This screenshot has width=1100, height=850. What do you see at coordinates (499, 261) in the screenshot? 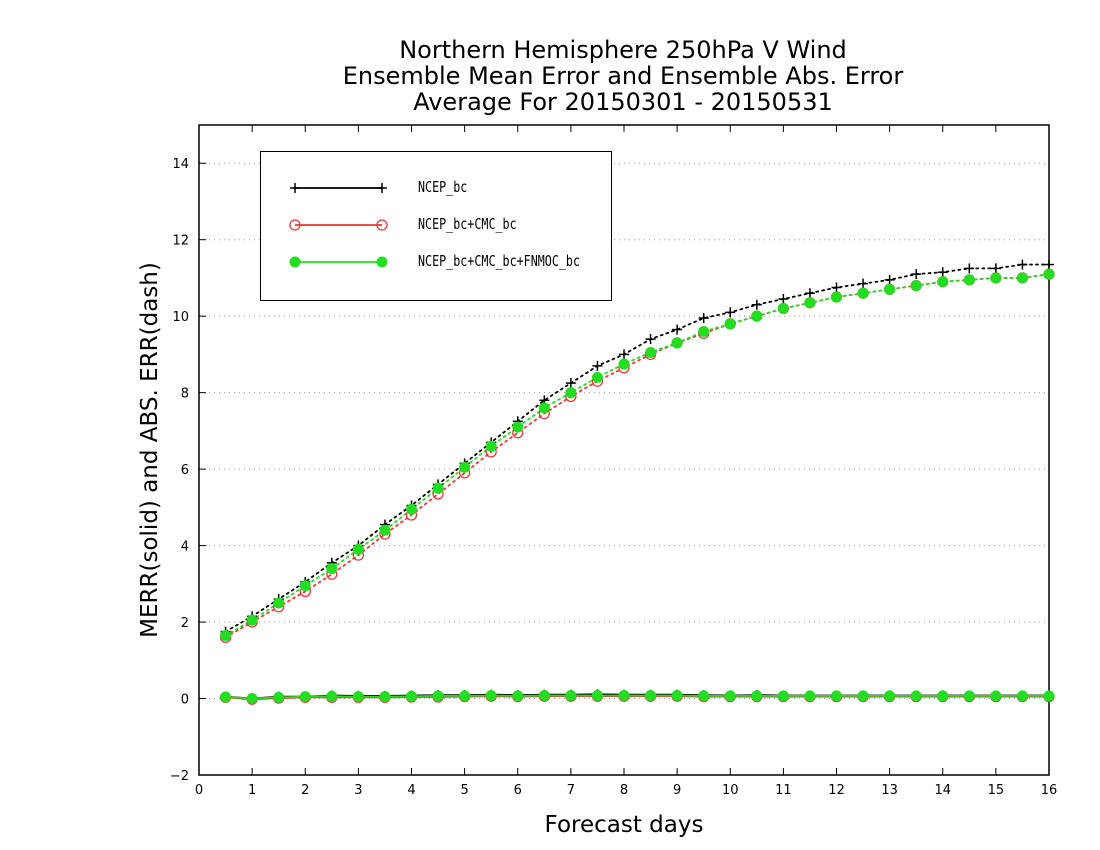
I see `legend-label-ncep-cmc-fnmoc: NCEP_bc+CMC_bc+FNMOC_bc` at bounding box center [499, 261].